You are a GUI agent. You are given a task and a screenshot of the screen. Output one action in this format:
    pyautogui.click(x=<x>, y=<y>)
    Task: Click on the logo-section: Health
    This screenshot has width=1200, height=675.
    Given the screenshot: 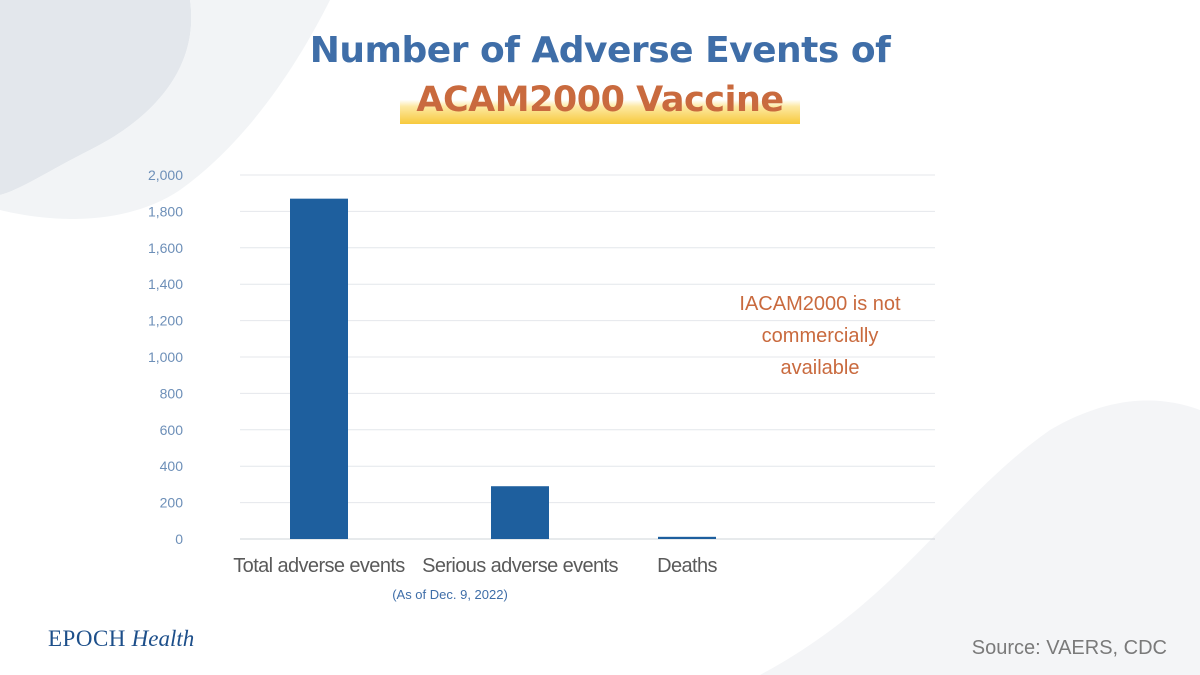 What is the action you would take?
    pyautogui.click(x=163, y=638)
    